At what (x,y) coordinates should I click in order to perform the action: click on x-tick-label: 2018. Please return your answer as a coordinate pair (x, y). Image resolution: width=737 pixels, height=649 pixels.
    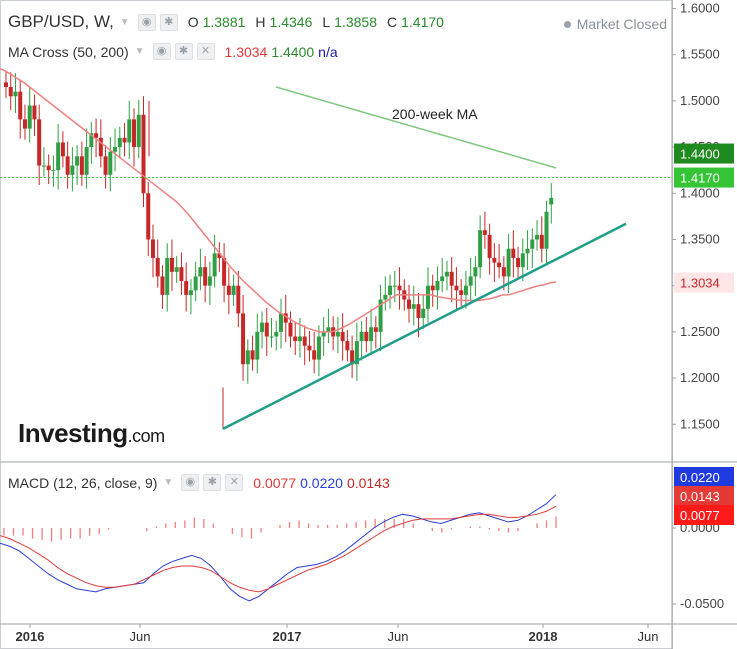
    Looking at the image, I should click on (543, 636).